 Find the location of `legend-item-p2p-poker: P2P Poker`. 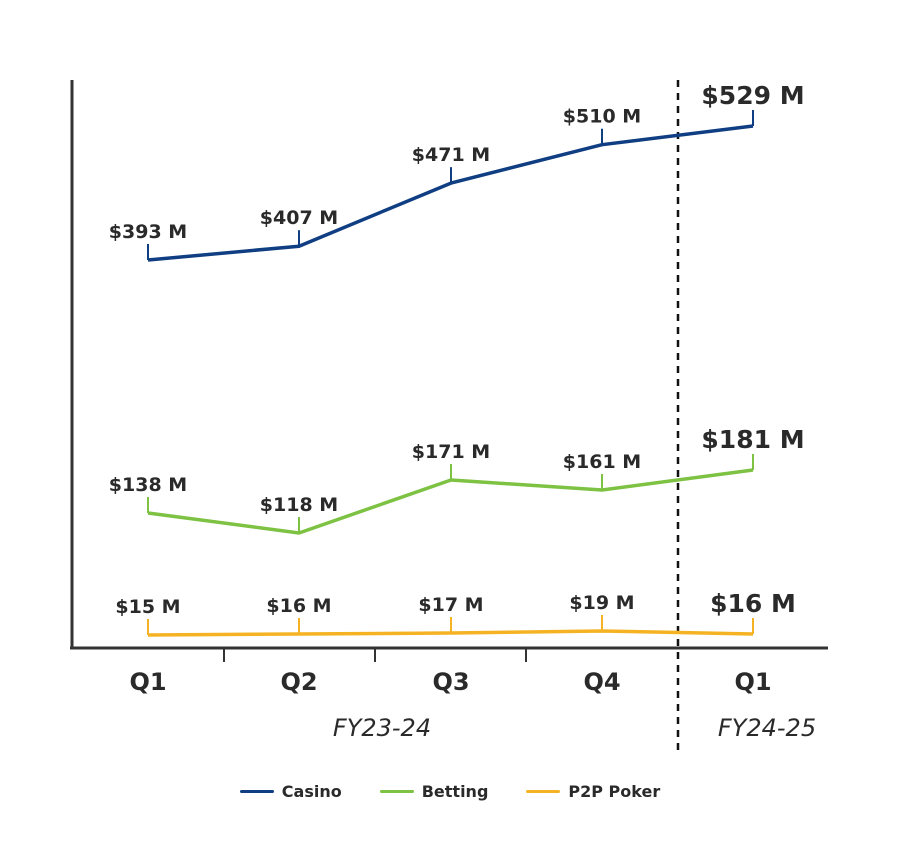

legend-item-p2p-poker: P2P Poker is located at coordinates (593, 791).